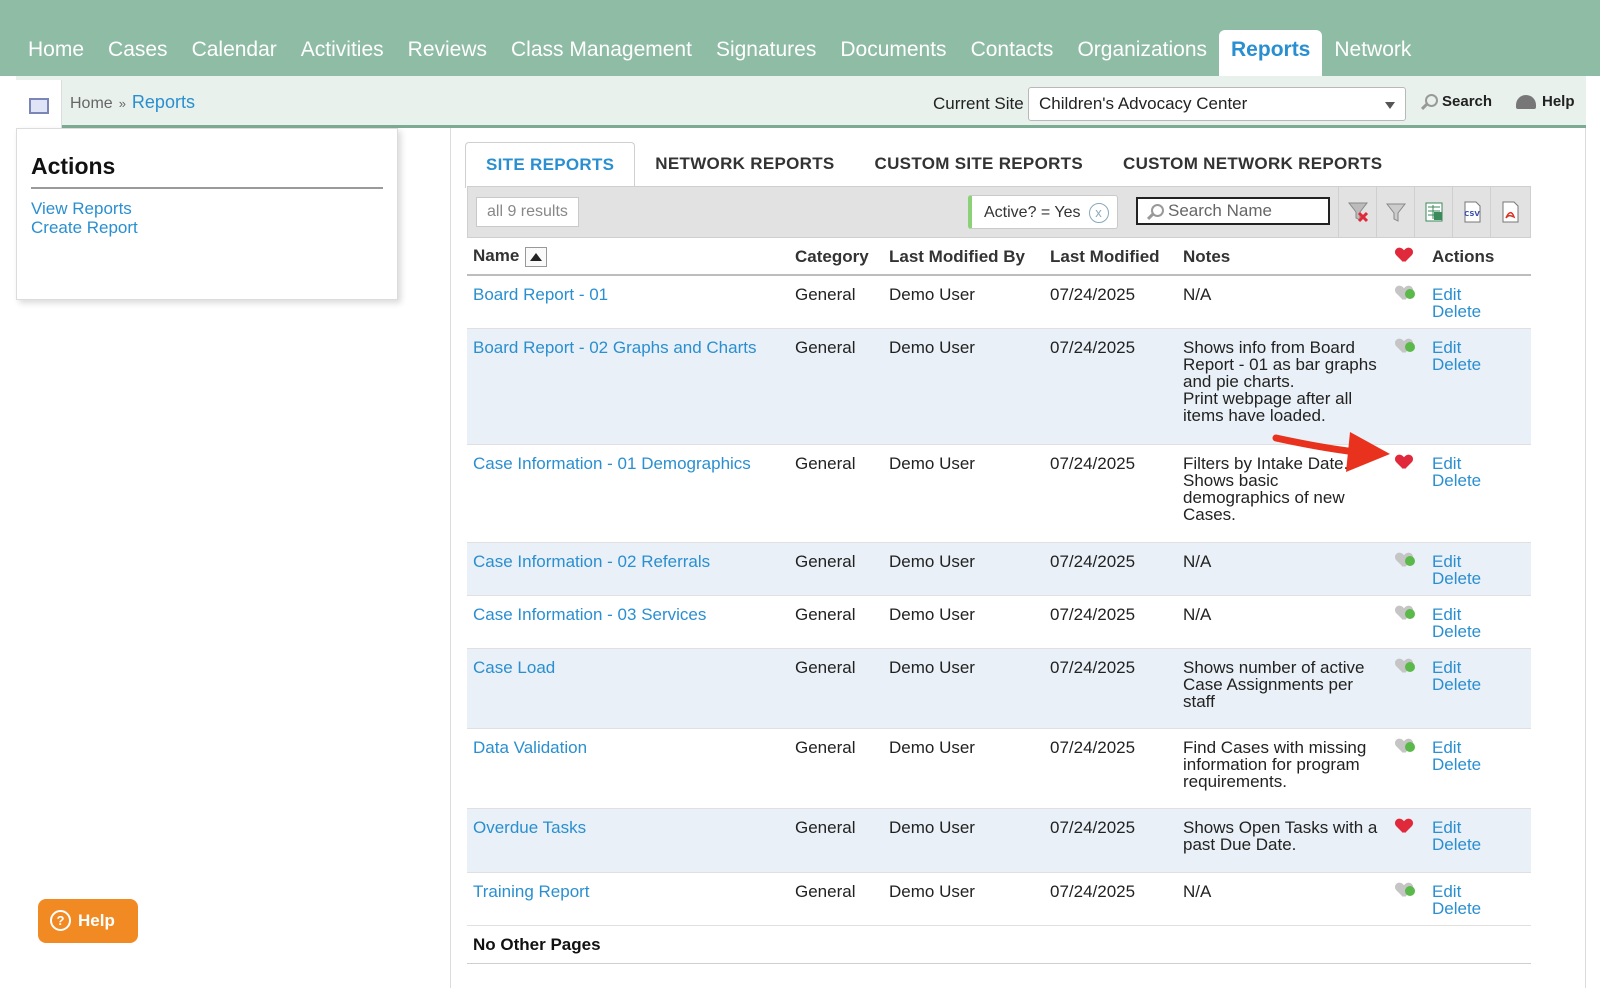 This screenshot has height=988, width=1600. Describe the element at coordinates (601, 49) in the screenshot. I see `nav-item-class-management: Class Management` at that location.